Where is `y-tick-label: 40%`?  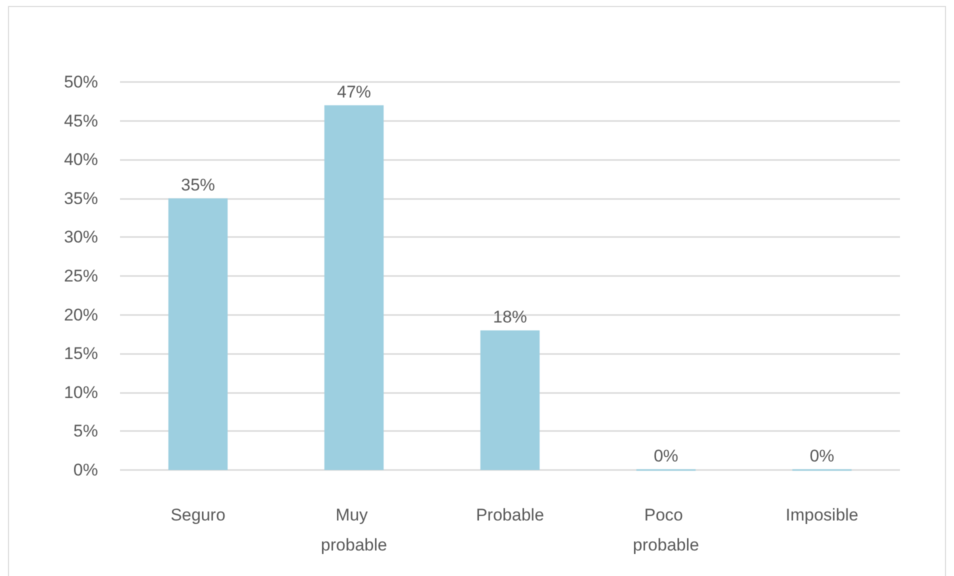
y-tick-label: 40% is located at coordinates (81, 160).